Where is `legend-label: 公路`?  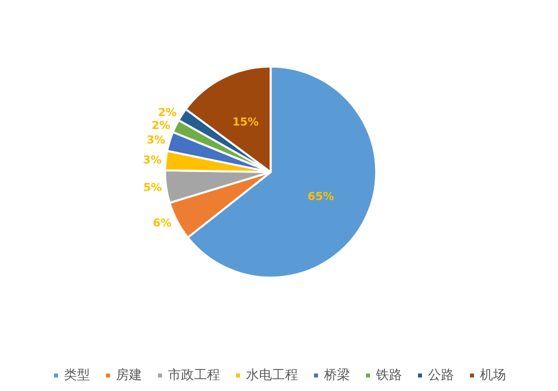 legend-label: 公路 is located at coordinates (441, 375).